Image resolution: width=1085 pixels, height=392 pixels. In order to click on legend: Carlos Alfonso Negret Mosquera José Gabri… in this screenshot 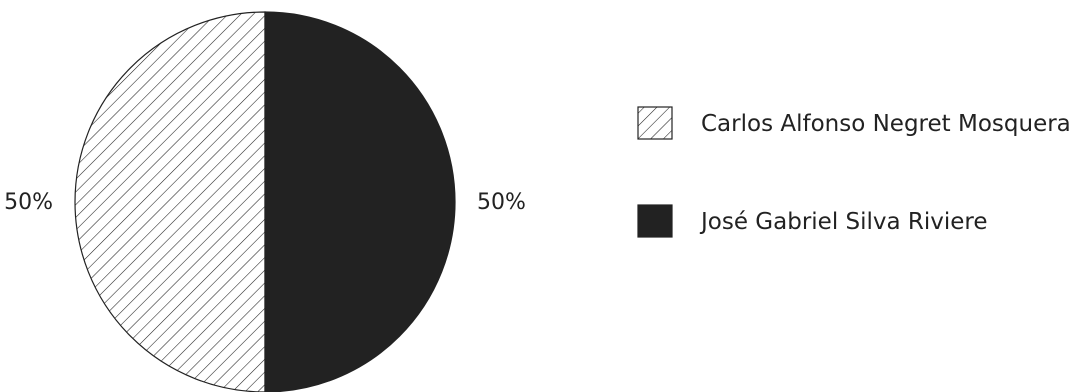, I will do `click(854, 172)`.